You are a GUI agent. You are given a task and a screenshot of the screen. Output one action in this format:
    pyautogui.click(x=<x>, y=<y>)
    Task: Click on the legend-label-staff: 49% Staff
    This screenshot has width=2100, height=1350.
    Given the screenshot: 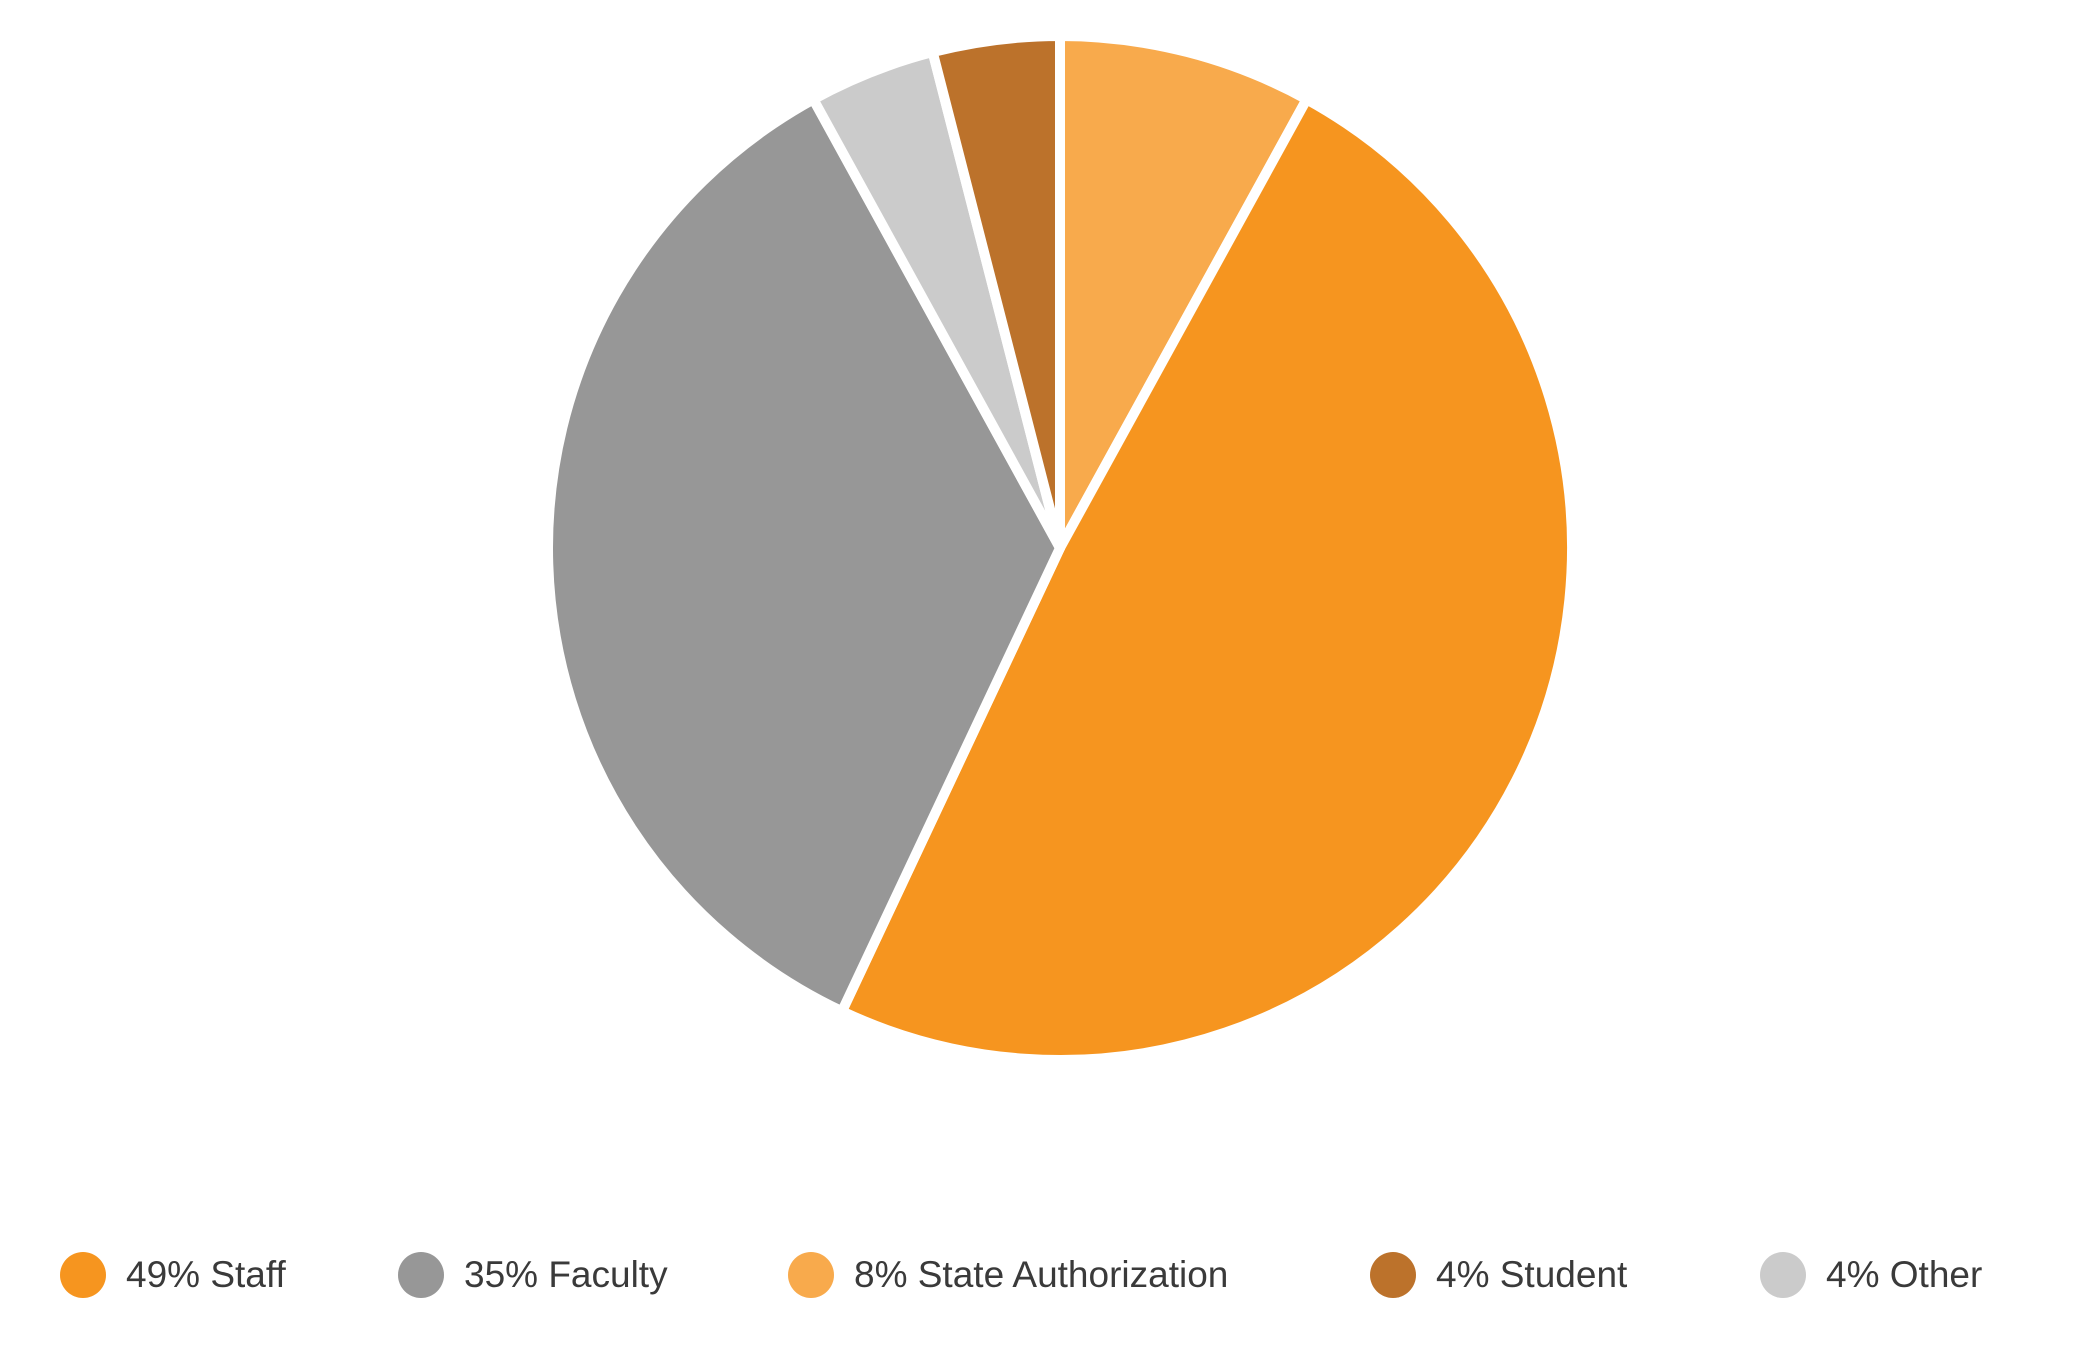 What is the action you would take?
    pyautogui.click(x=206, y=1274)
    